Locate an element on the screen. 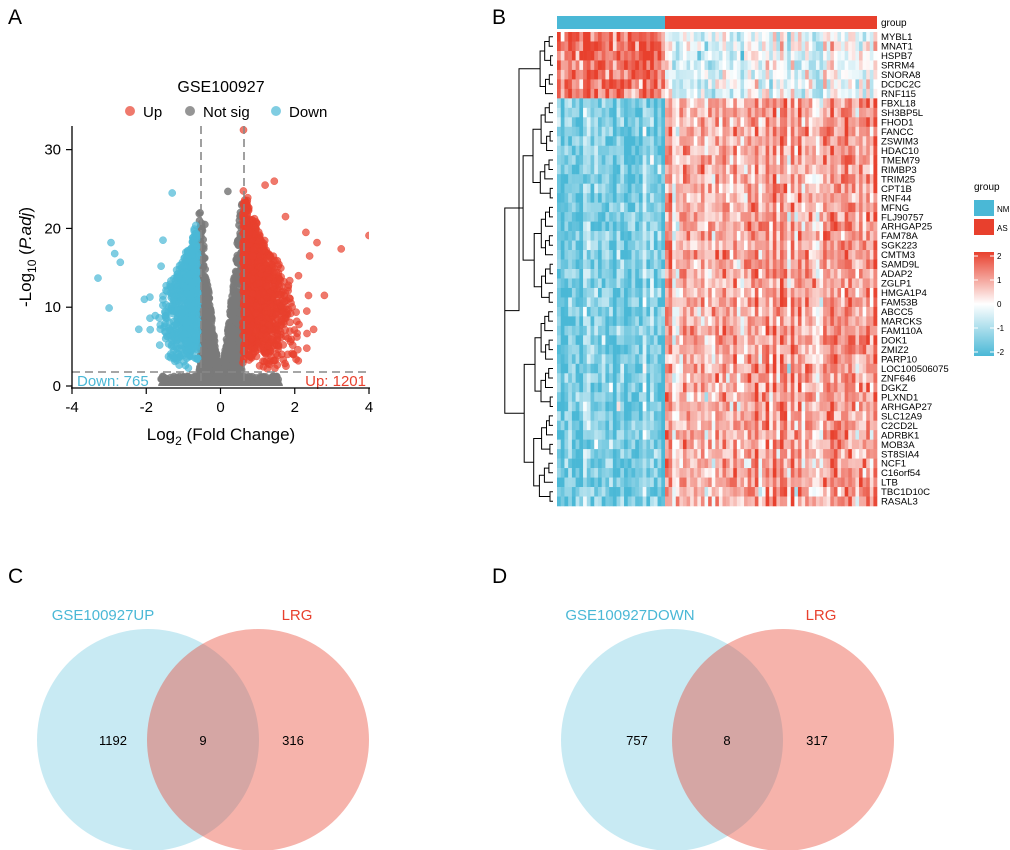 This screenshot has width=1010, height=850. y-axis-label-open: ( is located at coordinates (25, 254).